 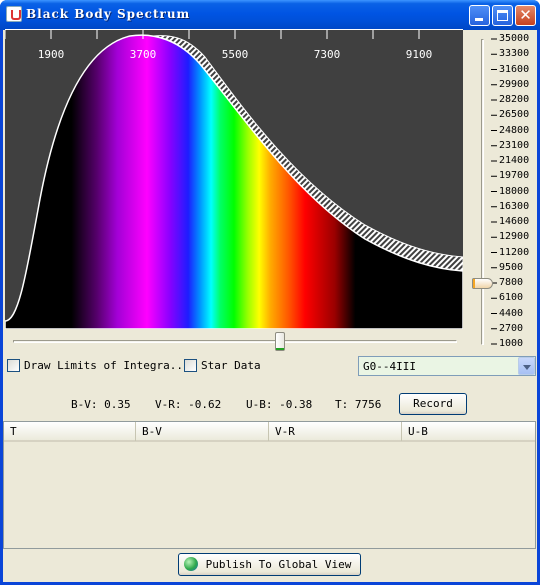 I want to click on table-header: T B-V V-R U-B, so click(x=269, y=432).